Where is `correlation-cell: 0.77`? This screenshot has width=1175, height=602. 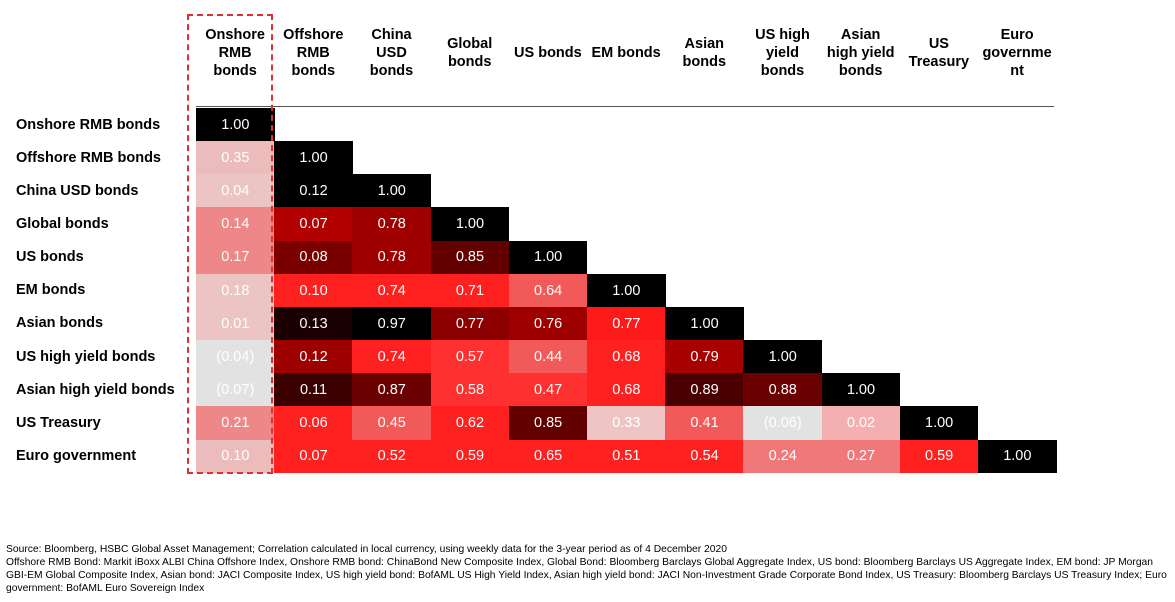 correlation-cell: 0.77 is located at coordinates (626, 323).